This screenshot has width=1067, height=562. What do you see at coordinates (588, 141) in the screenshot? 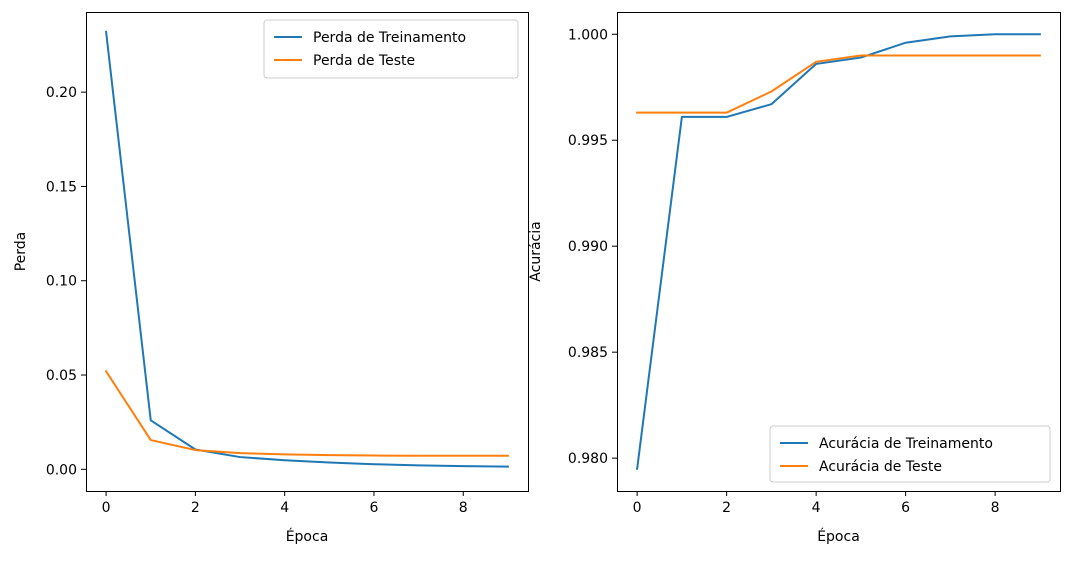
I see `y-tick-label: 0.995` at bounding box center [588, 141].